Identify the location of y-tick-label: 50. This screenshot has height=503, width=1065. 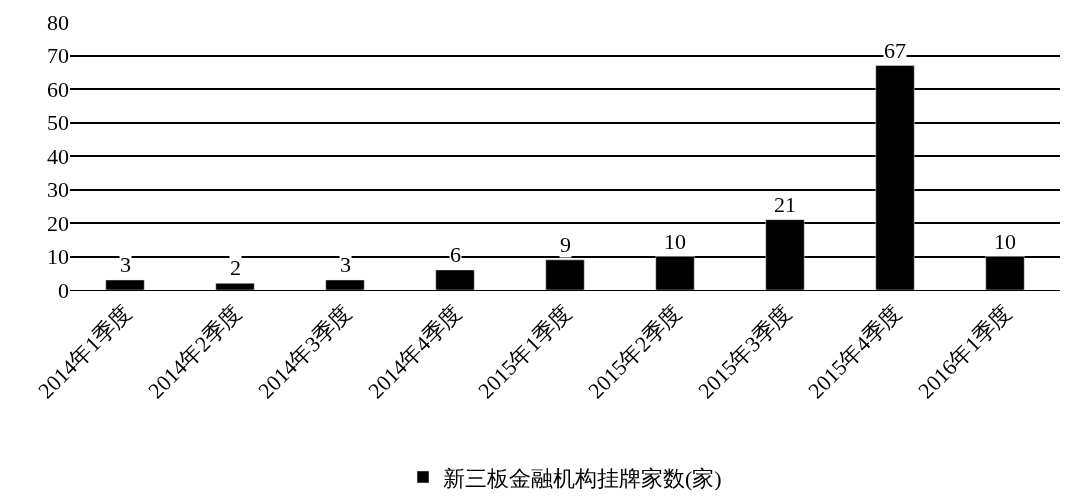
(58, 123).